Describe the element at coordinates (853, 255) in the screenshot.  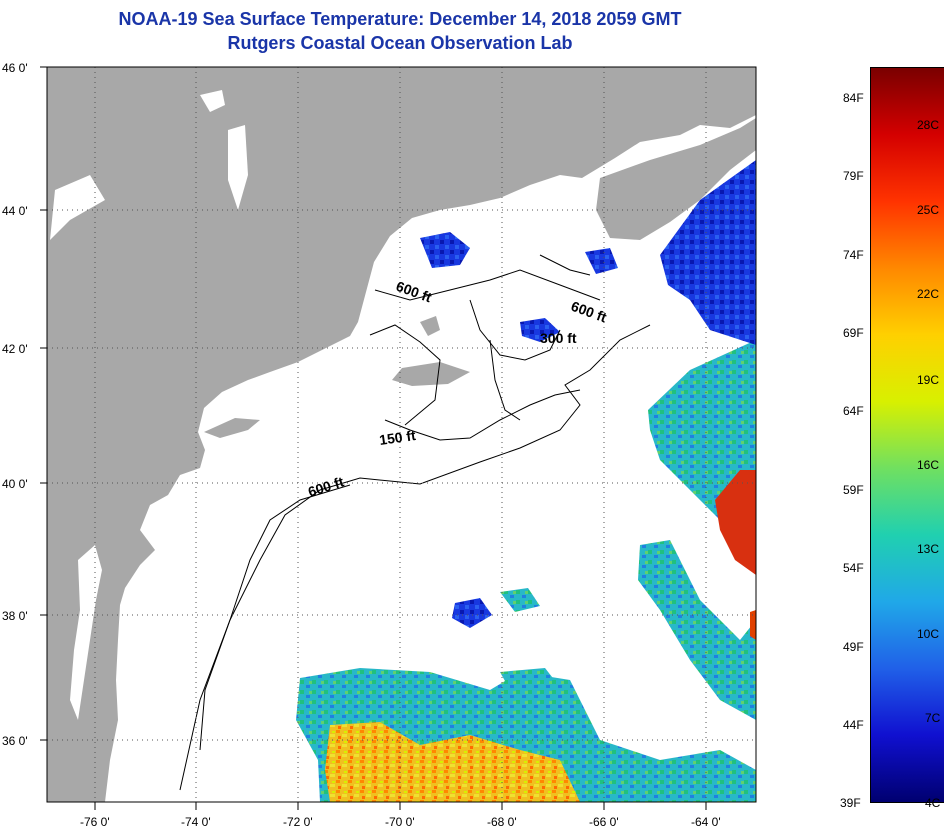
I see `colorbar-f-label: 74F` at that location.